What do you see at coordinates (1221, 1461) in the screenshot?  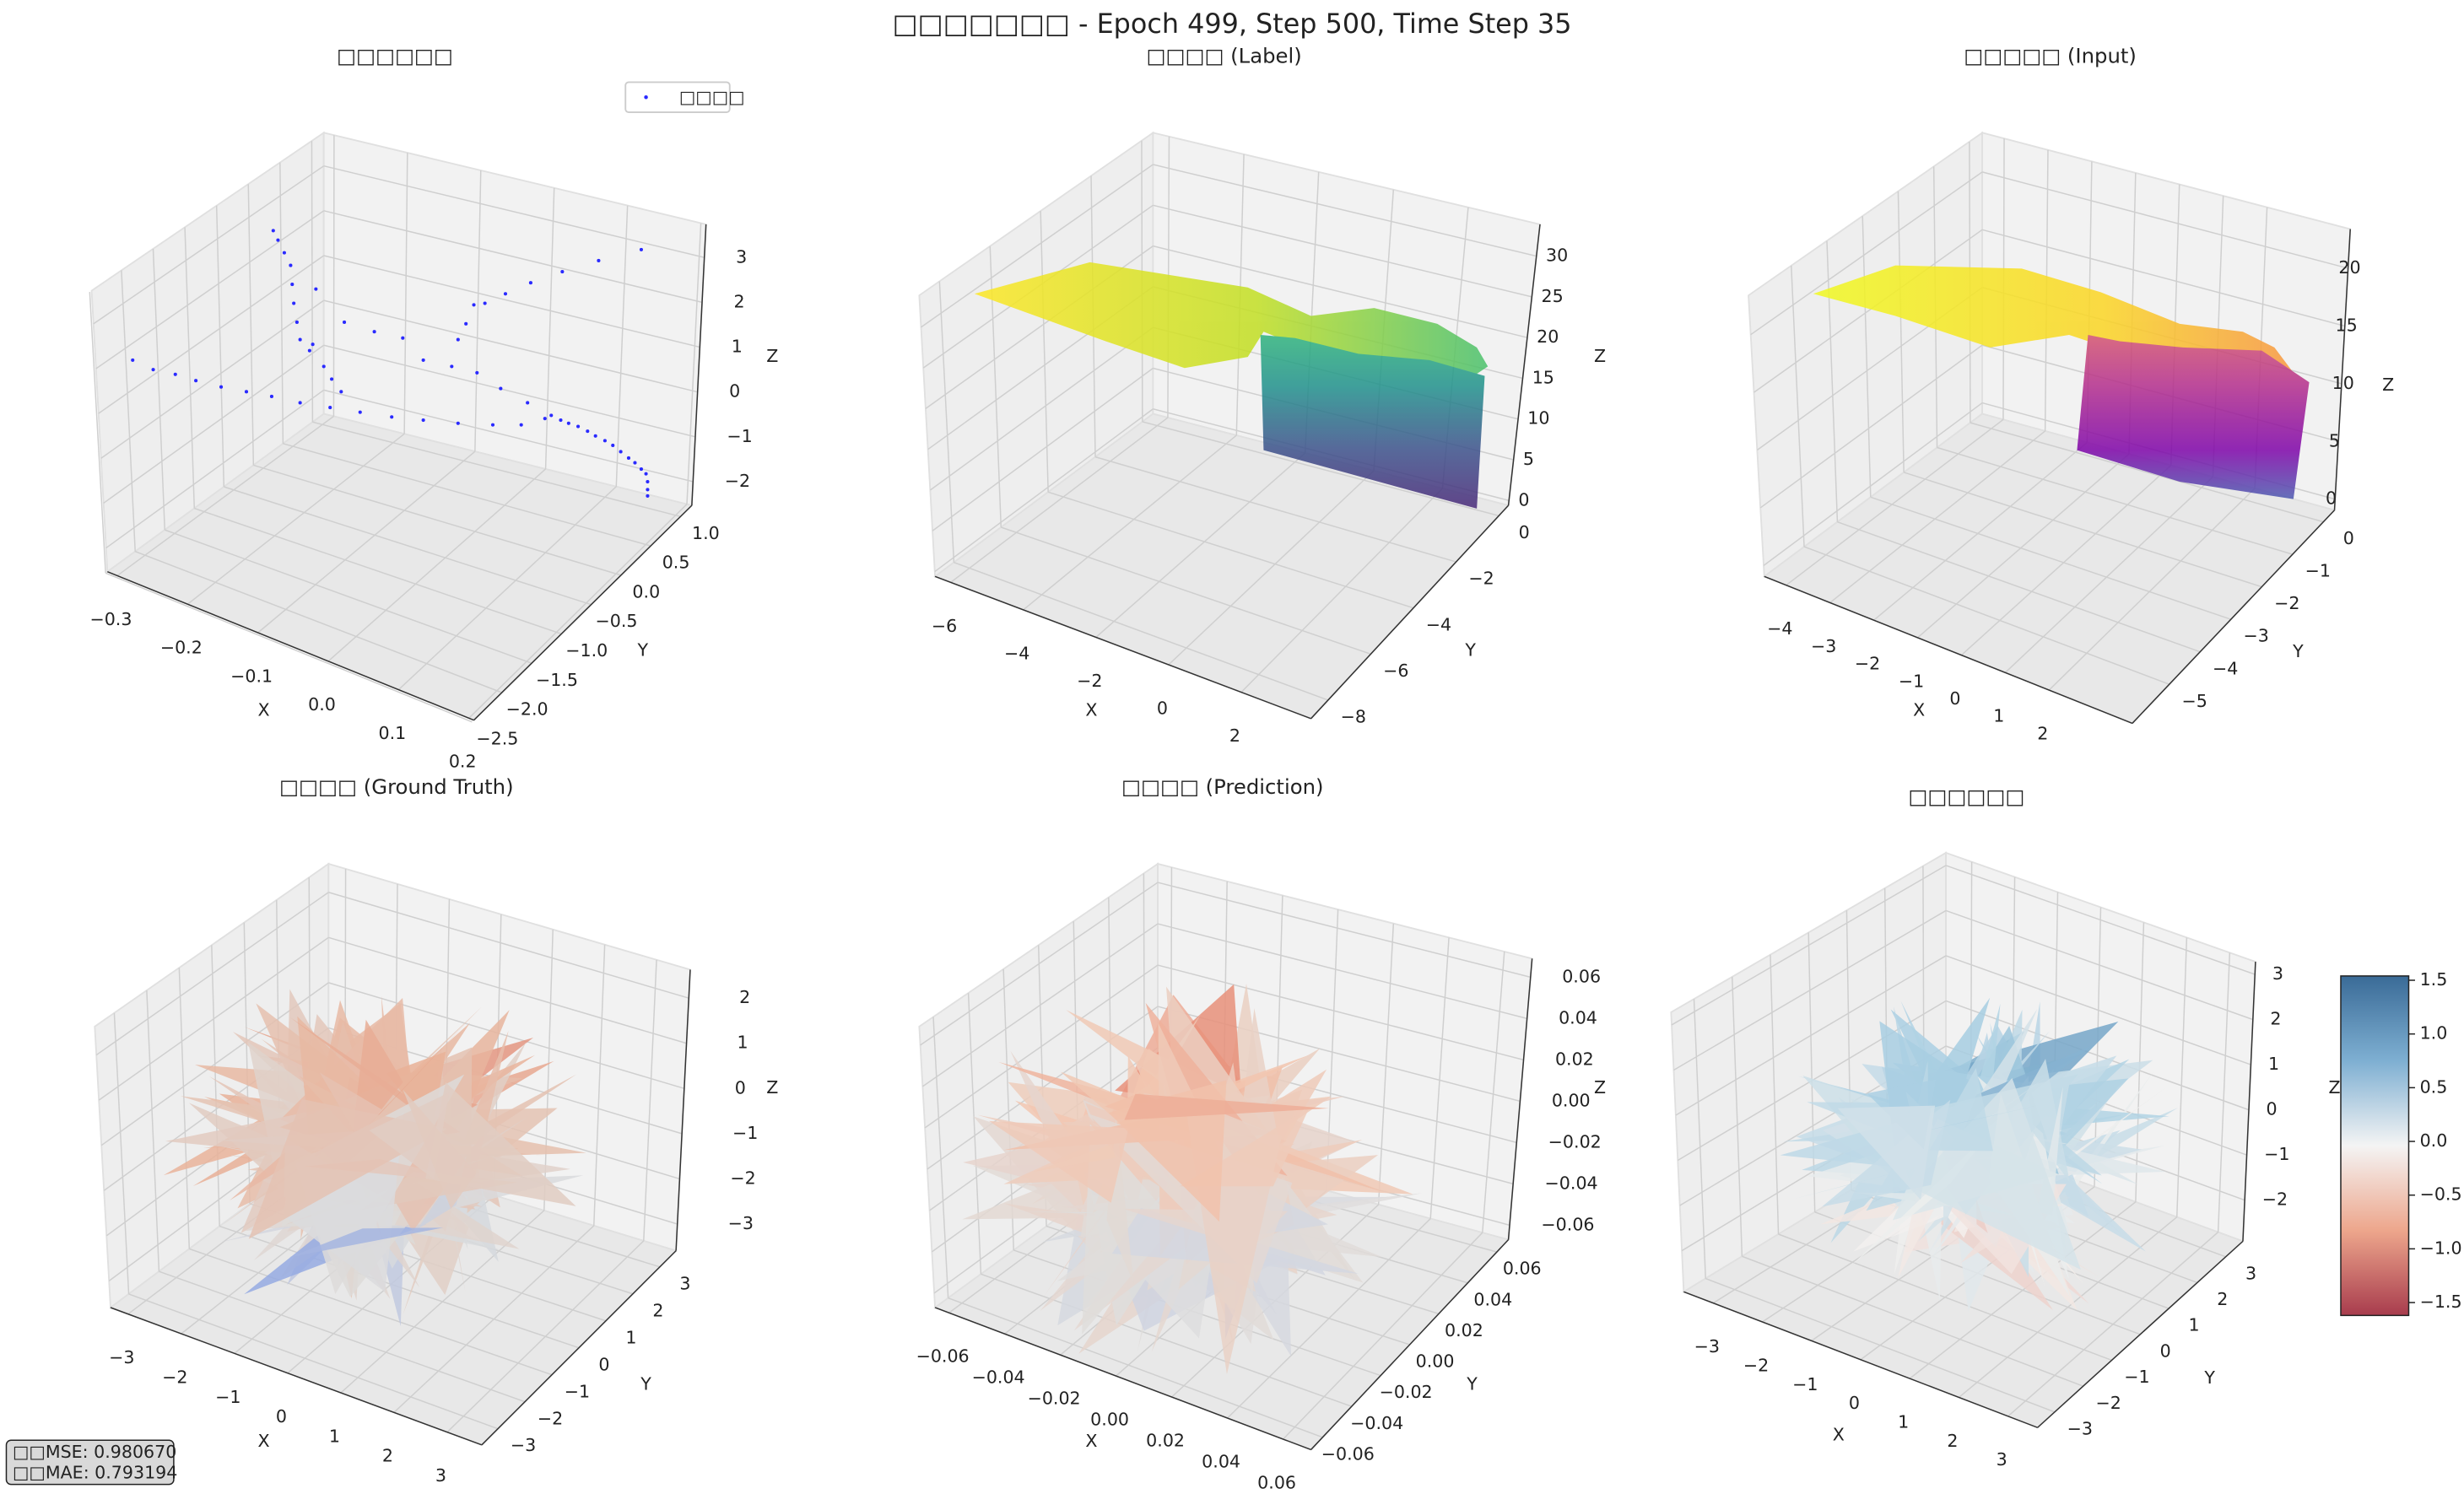 I see `x-tick-label: 0.04` at bounding box center [1221, 1461].